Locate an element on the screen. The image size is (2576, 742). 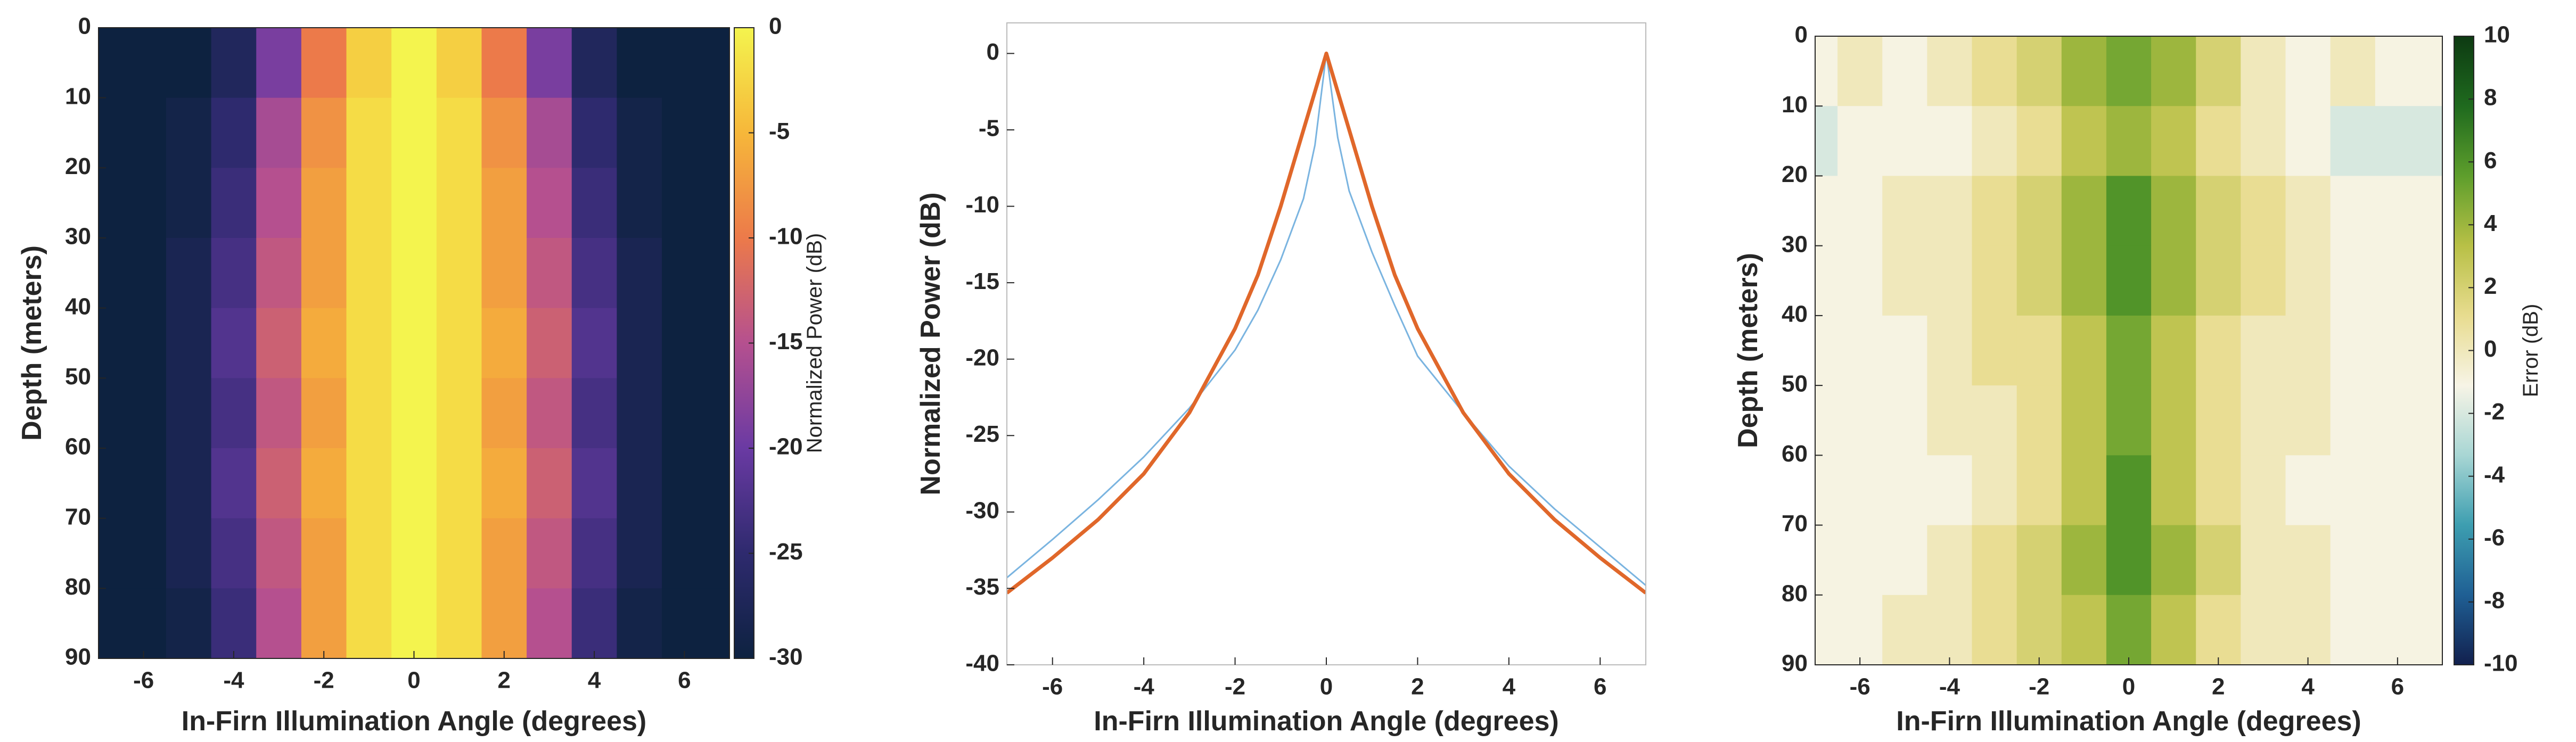
y-tick-label: 40 is located at coordinates (78, 306).